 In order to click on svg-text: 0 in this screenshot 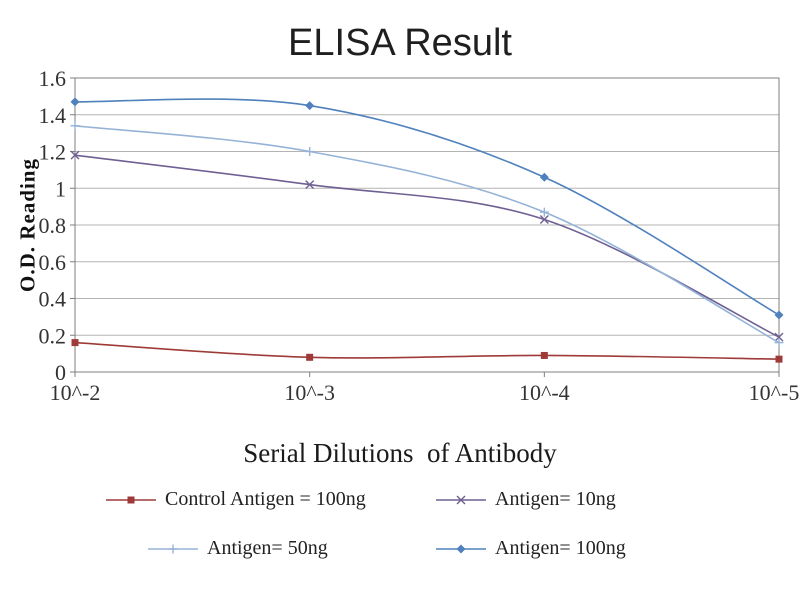, I will do `click(60, 372)`.